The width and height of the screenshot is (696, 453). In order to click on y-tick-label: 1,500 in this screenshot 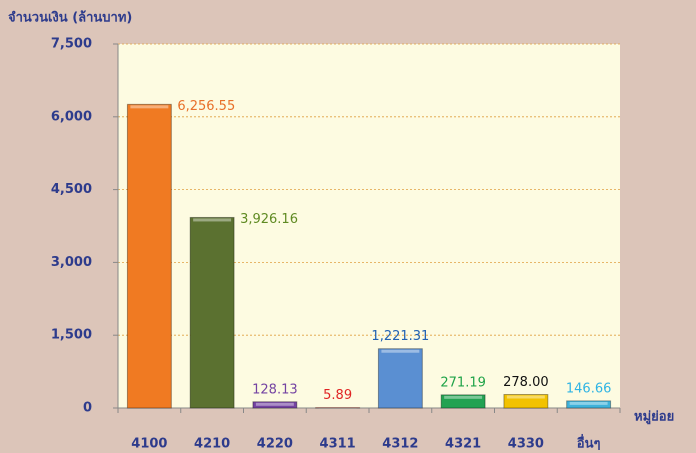, I will do `click(71, 335)`.